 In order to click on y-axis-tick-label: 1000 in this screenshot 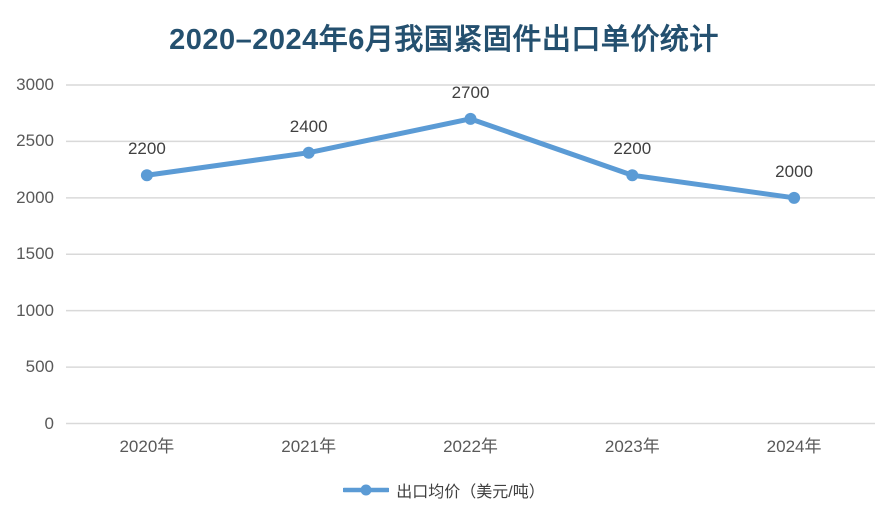, I will do `click(35, 310)`.